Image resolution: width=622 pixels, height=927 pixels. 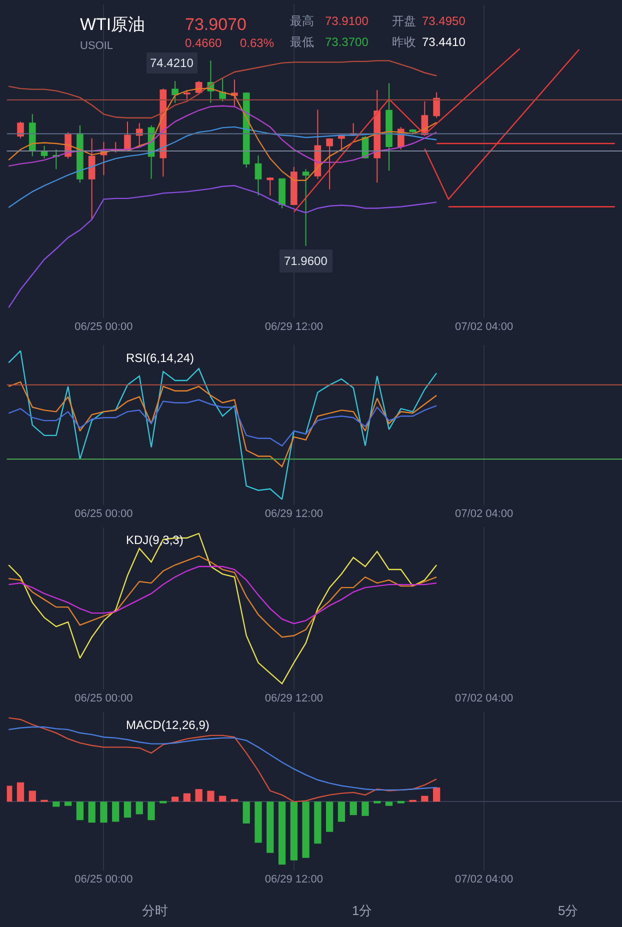 What do you see at coordinates (113, 24) in the screenshot?
I see `text: WTI原油` at bounding box center [113, 24].